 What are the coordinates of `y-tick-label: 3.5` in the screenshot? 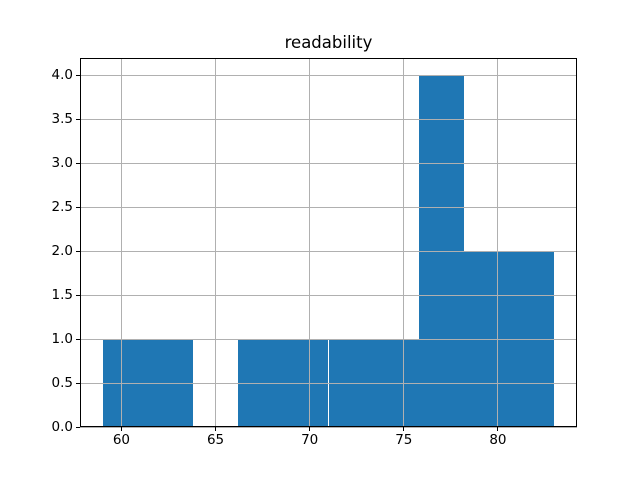 It's located at (62, 119).